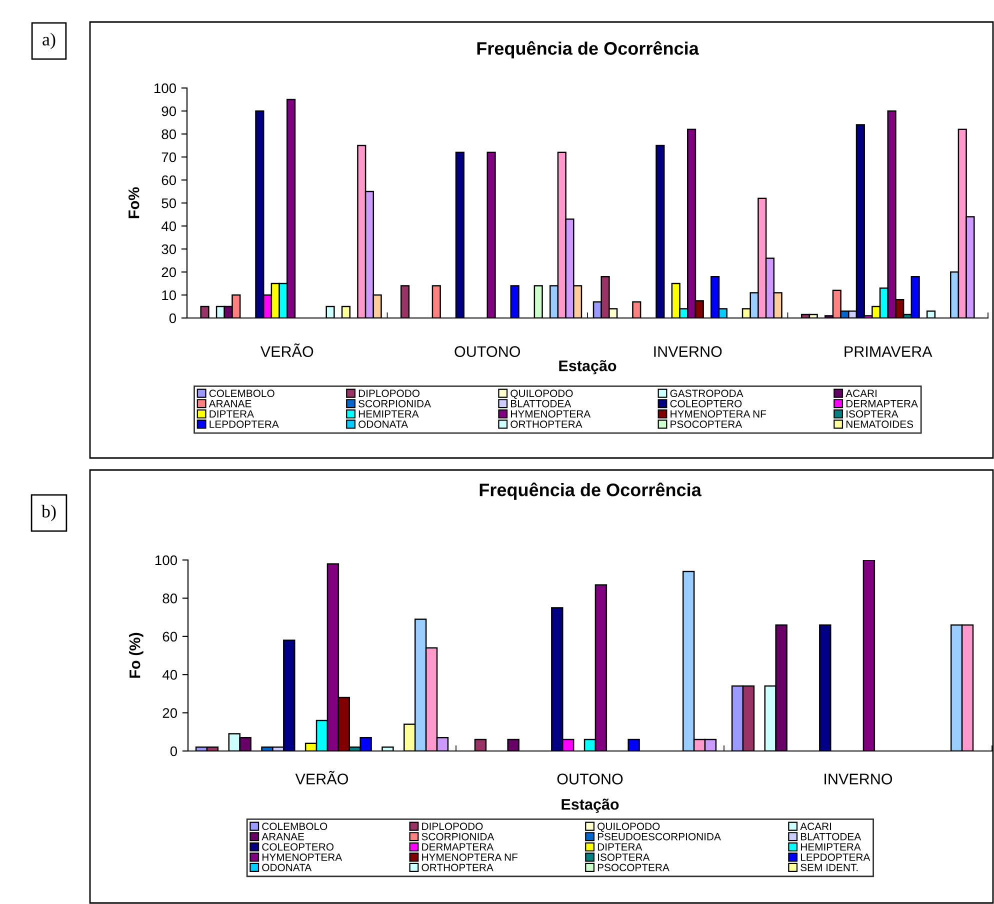 The height and width of the screenshot is (904, 994). What do you see at coordinates (829, 868) in the screenshot?
I see `legend-label: SEM IDENT.` at bounding box center [829, 868].